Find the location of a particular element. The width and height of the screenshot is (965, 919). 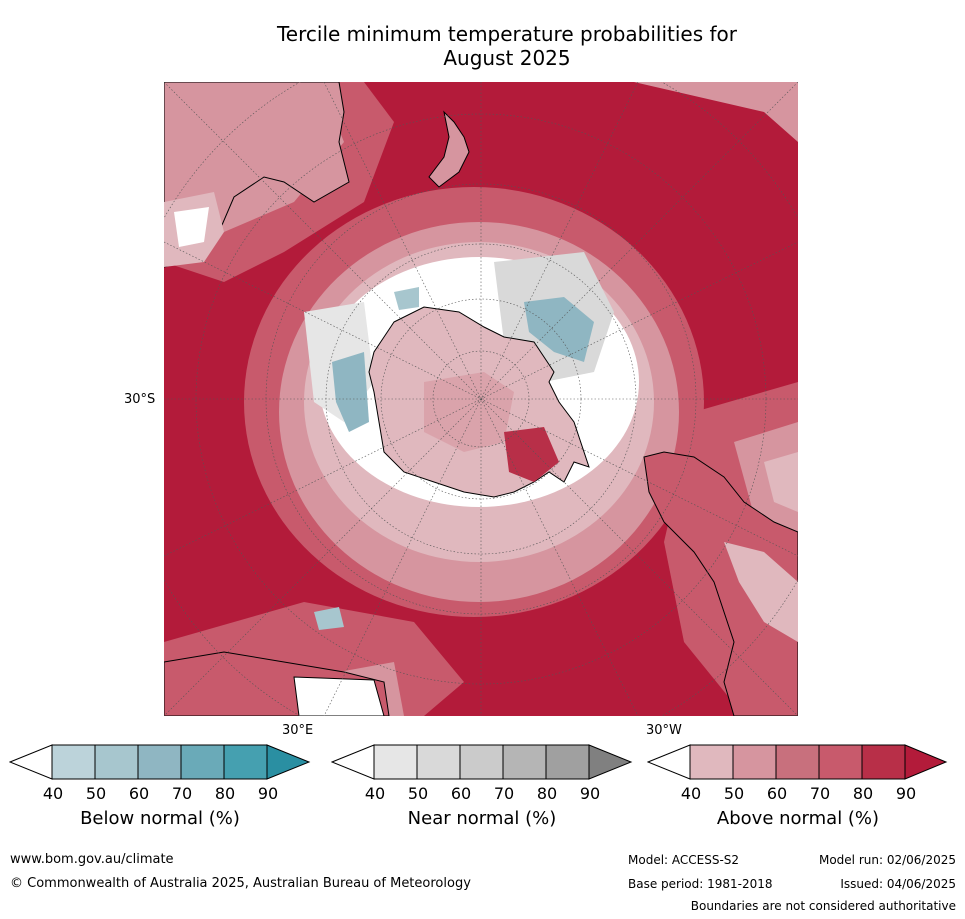

colorbar-below-normal is located at coordinates (160, 762).